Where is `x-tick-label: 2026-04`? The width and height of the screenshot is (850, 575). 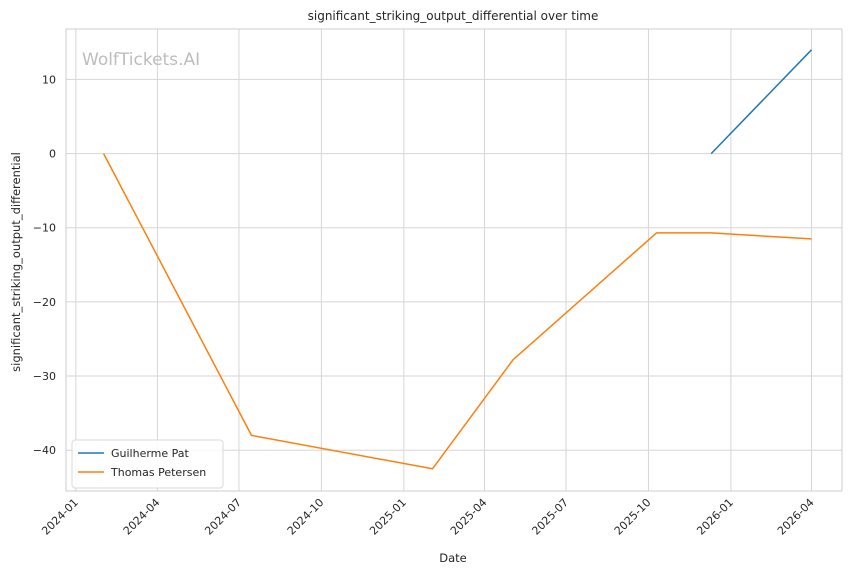 x-tick-label: 2026-04 is located at coordinates (796, 517).